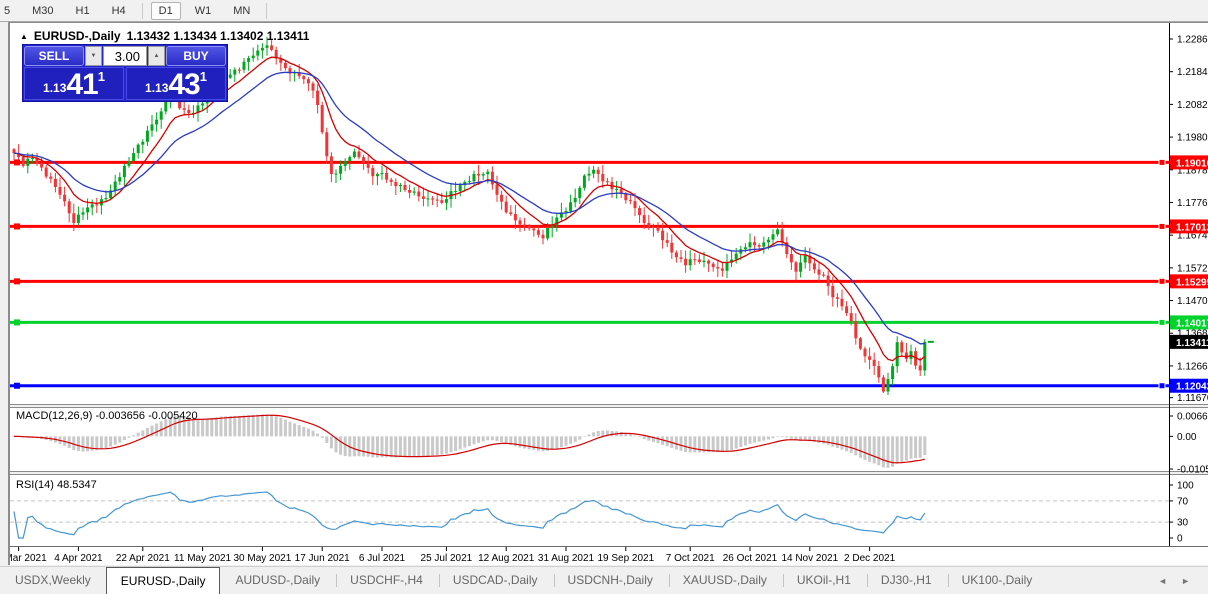 The width and height of the screenshot is (1208, 594). What do you see at coordinates (1192, 366) in the screenshot?
I see `svg-text: 1.12660` at bounding box center [1192, 366].